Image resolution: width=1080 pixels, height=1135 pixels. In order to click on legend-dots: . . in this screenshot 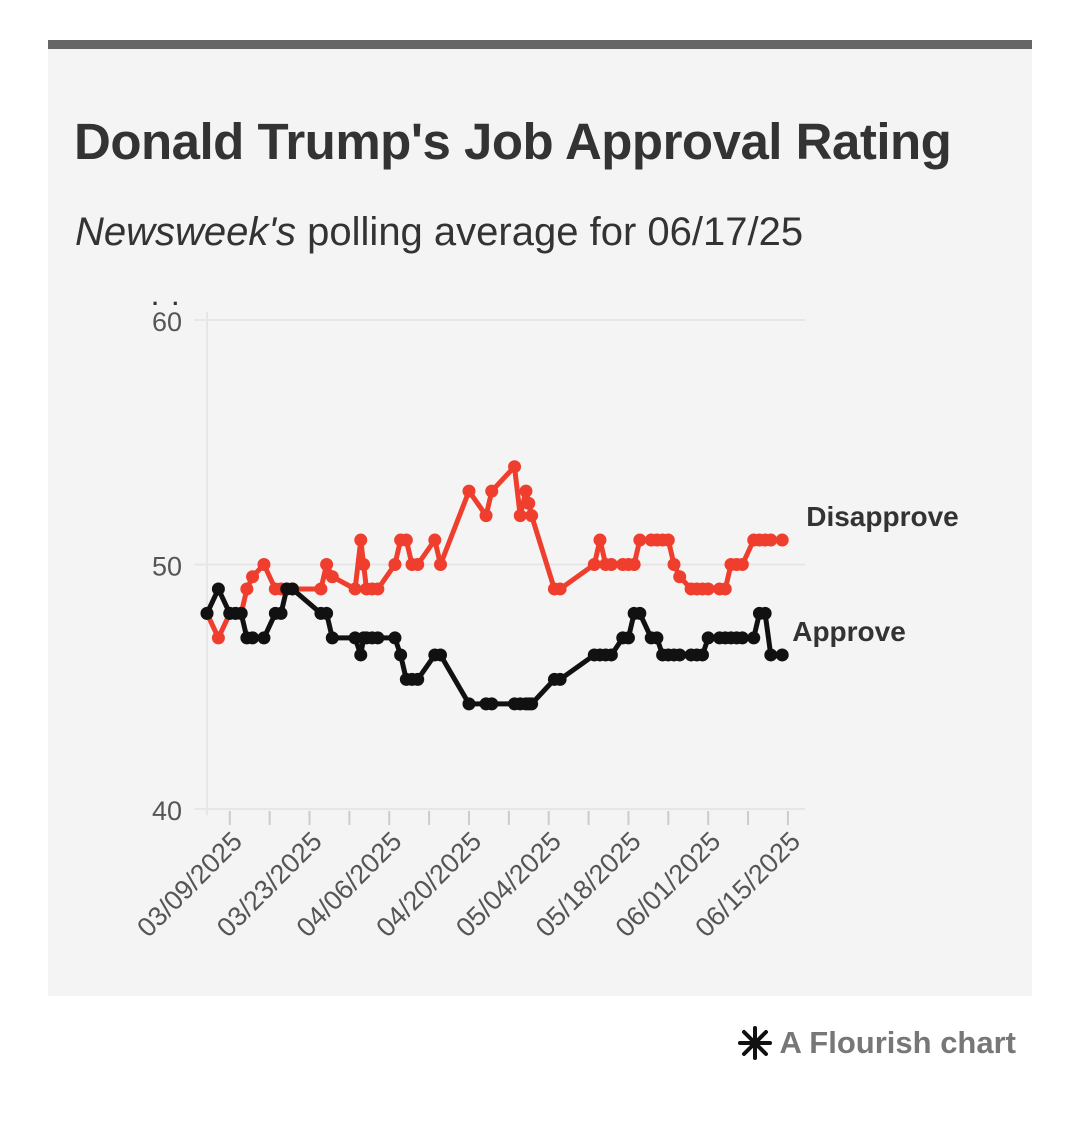, I will do `click(167, 297)`.